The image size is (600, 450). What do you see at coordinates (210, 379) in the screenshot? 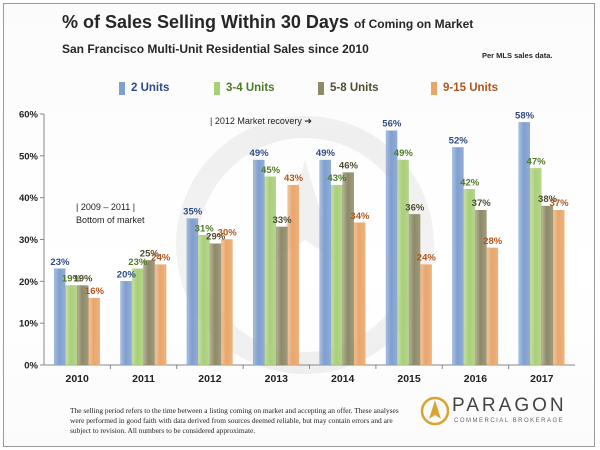
I see `x-tick-label: 2012` at bounding box center [210, 379].